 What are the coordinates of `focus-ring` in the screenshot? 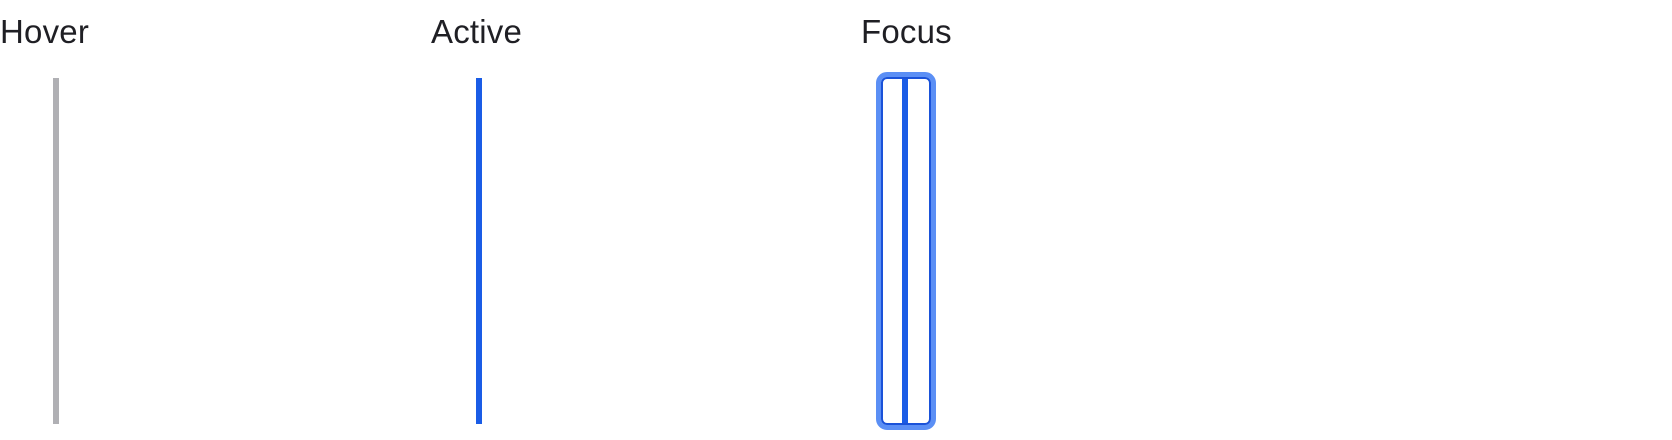 It's located at (906, 251).